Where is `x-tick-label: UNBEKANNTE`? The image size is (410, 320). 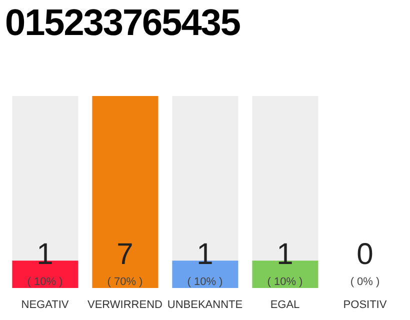
x-tick-label: UNBEKANNTE is located at coordinates (205, 305).